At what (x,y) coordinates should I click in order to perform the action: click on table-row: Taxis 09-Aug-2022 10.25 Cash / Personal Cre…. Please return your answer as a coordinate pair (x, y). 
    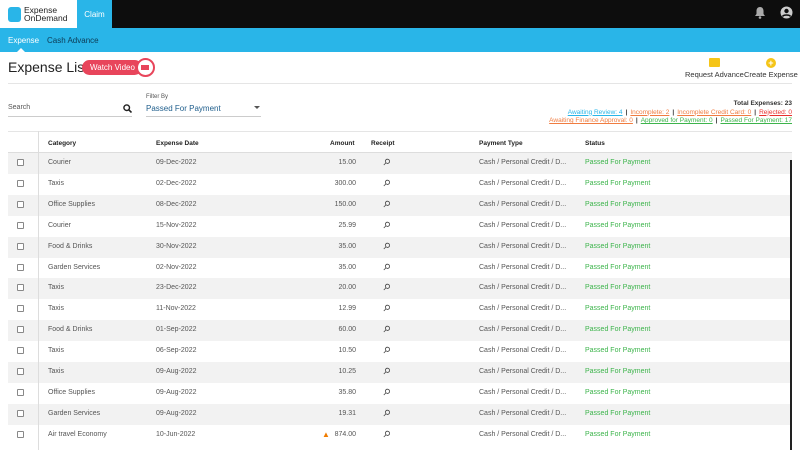
    Looking at the image, I should click on (400, 372).